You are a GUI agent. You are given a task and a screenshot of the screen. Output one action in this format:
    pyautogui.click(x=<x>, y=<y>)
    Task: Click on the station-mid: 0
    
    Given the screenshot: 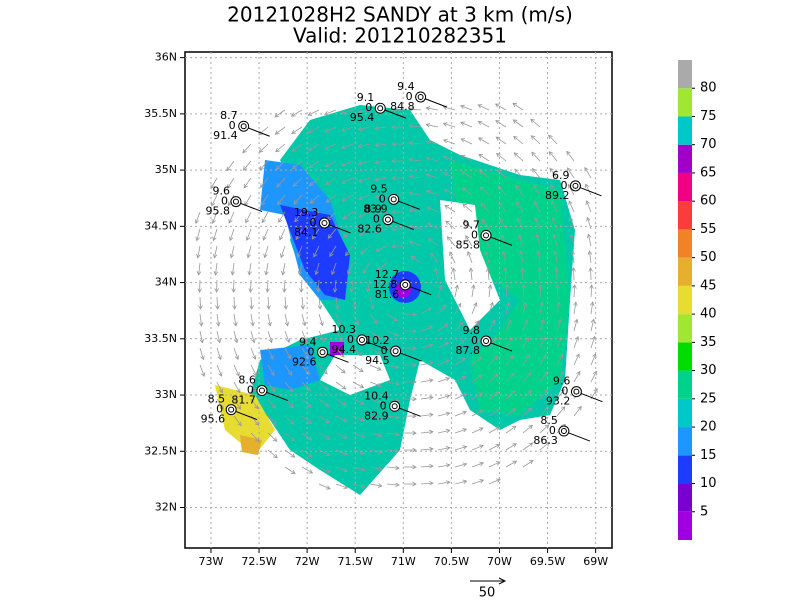 What is the action you would take?
    pyautogui.click(x=312, y=222)
    